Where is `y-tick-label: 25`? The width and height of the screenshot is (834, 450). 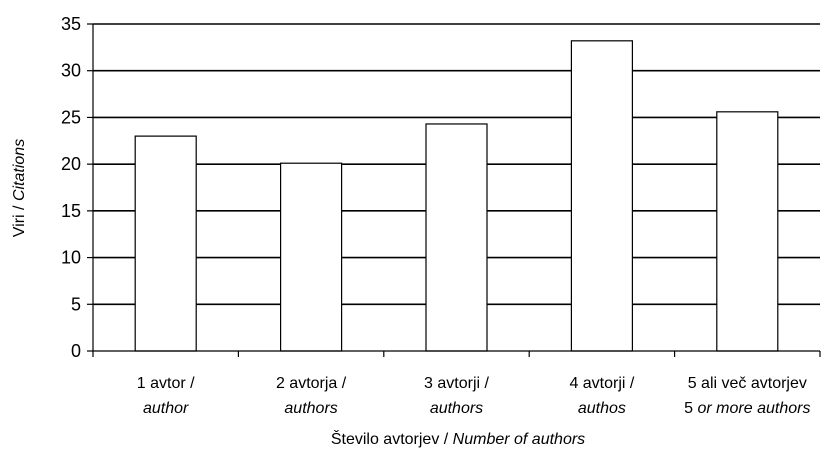
y-tick-label: 25 is located at coordinates (71, 117).